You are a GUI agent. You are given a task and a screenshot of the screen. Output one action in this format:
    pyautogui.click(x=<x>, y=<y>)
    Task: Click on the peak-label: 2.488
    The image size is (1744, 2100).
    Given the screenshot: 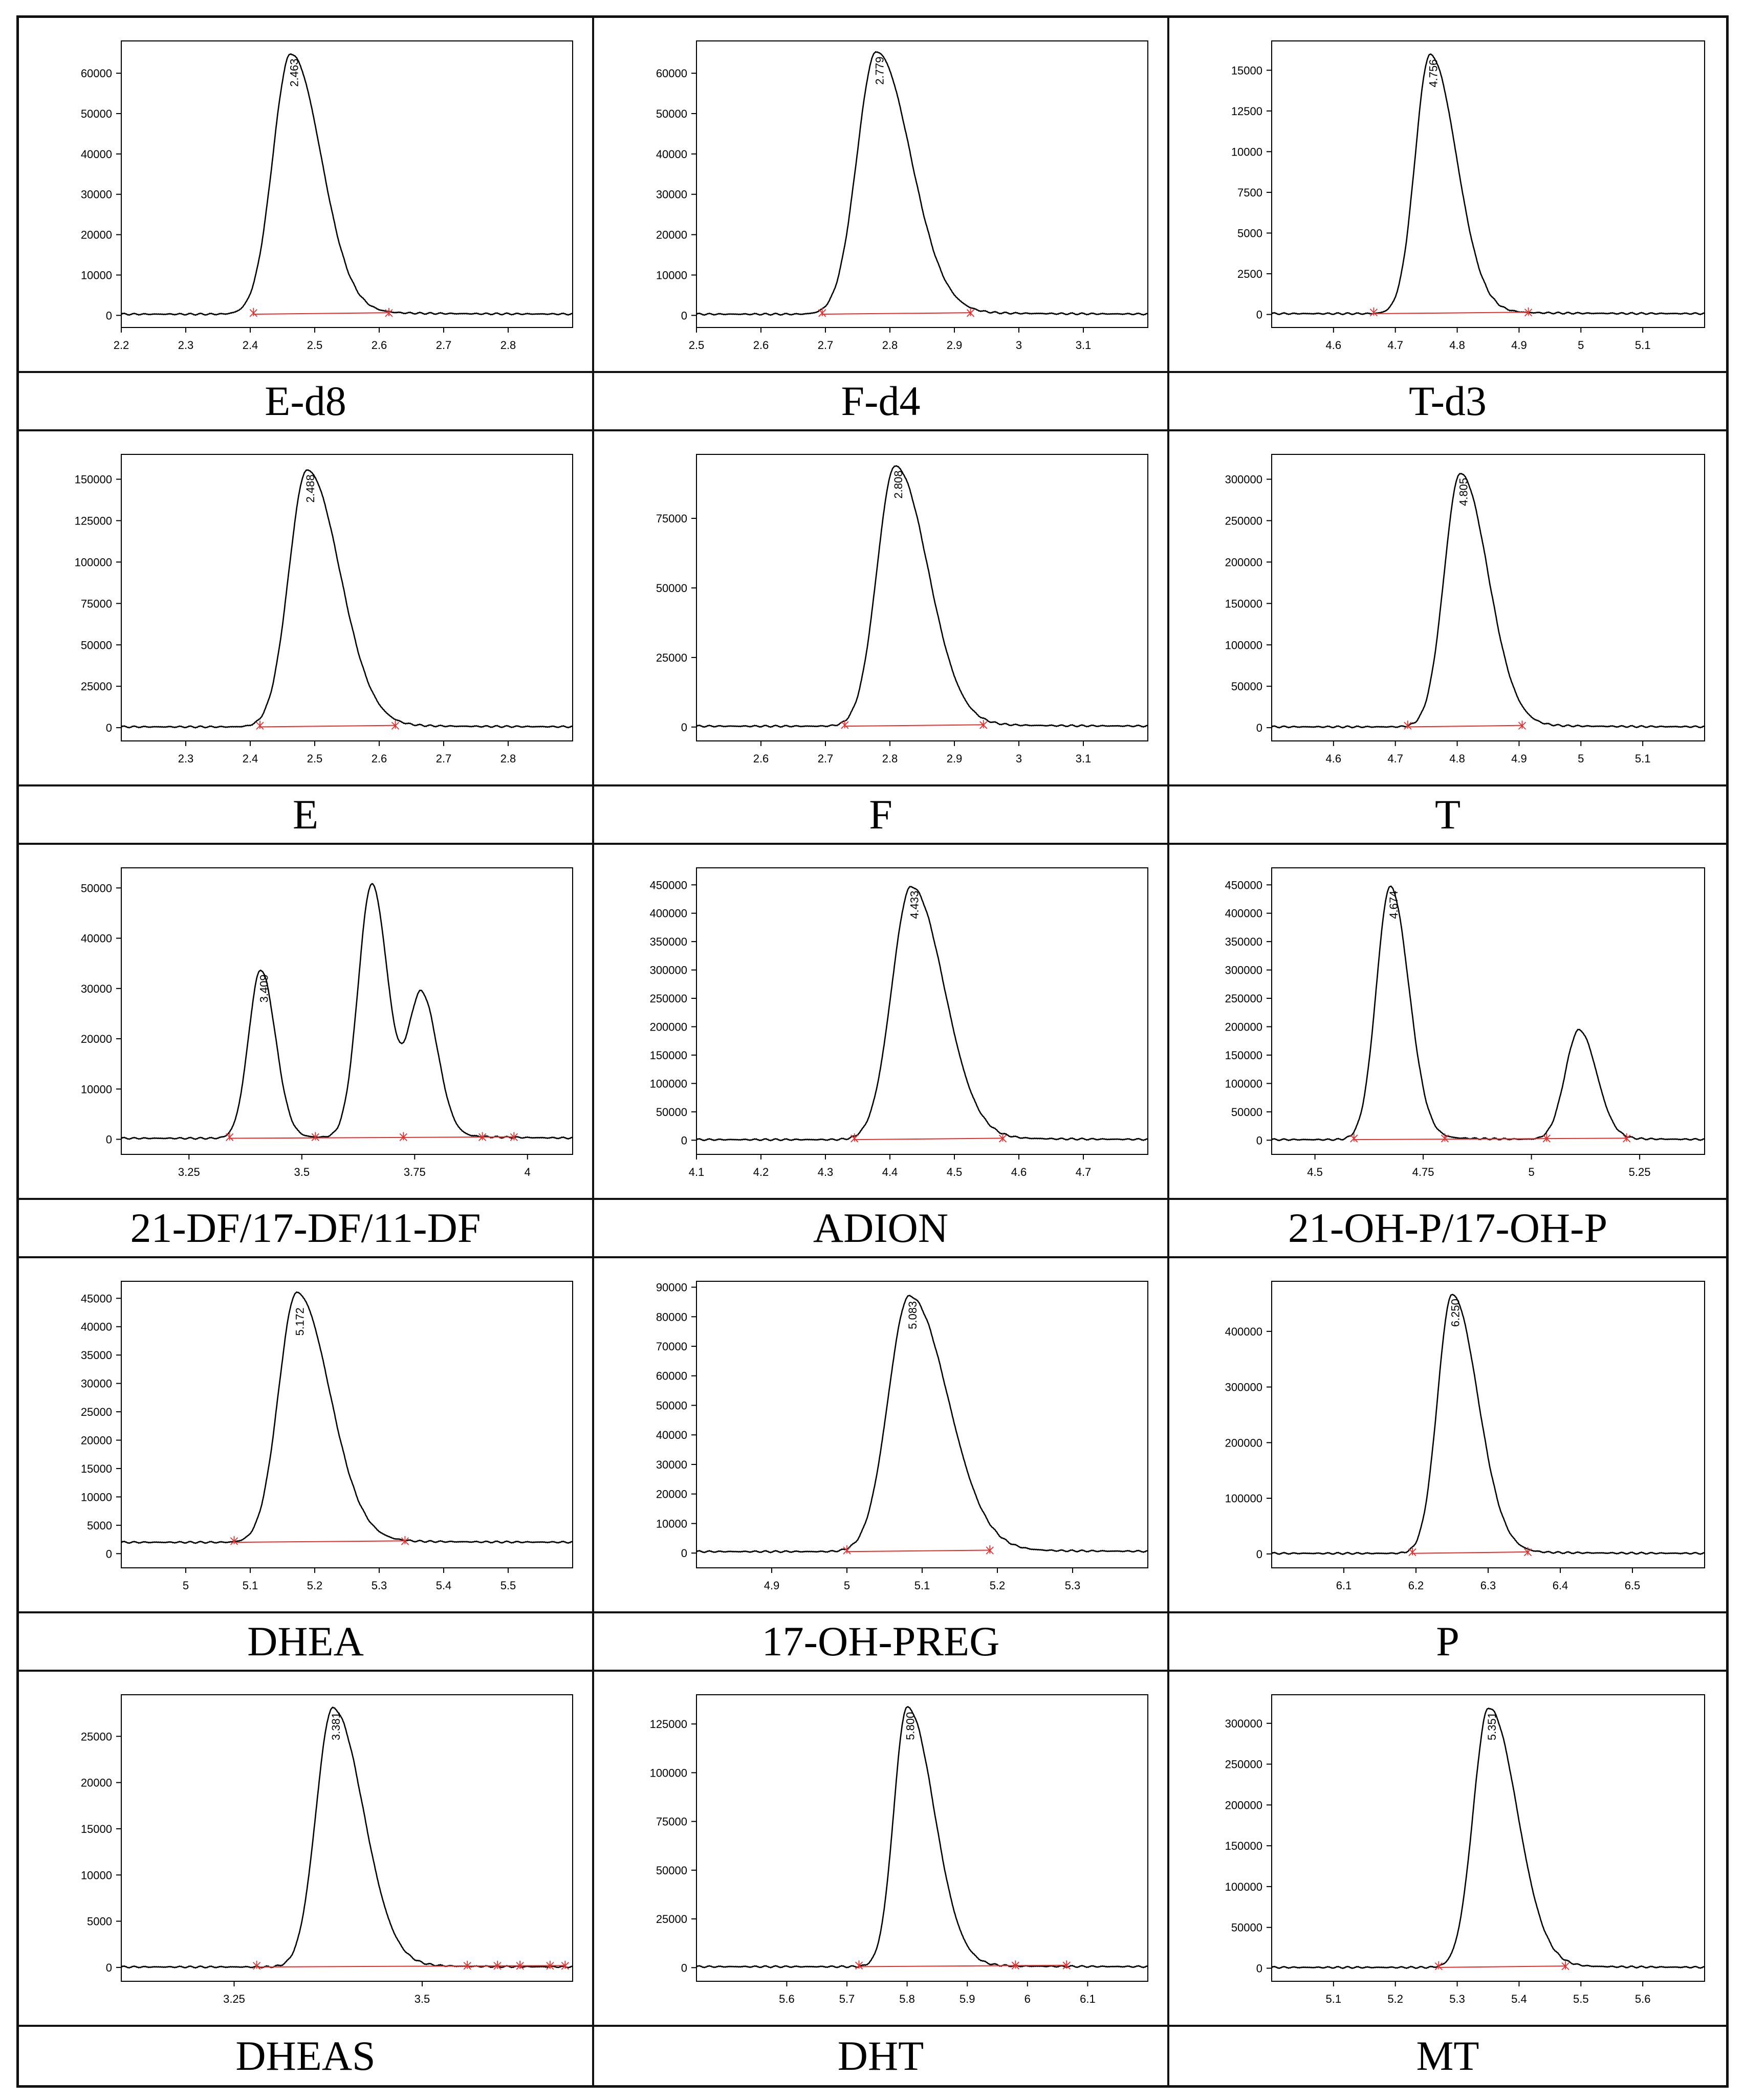 What is the action you would take?
    pyautogui.click(x=310, y=488)
    